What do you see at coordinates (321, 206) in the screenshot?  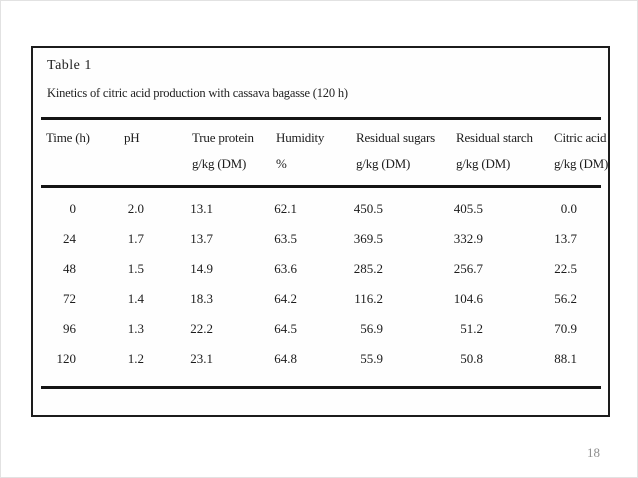 I see `table-row: 0 2.0 13.1 62.1 450.5 405.5 0.0` at bounding box center [321, 206].